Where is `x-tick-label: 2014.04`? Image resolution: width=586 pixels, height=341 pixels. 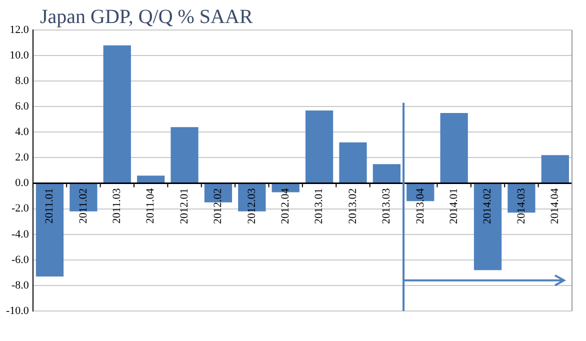 x-tick-label: 2014.04 is located at coordinates (555, 206).